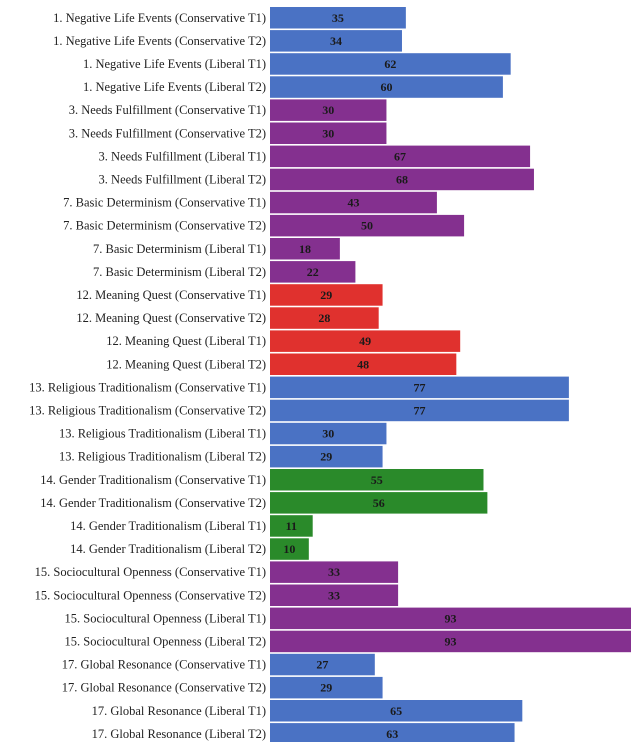 This screenshot has height=747, width=640. I want to click on category-label-15-sociocultural-openness-liberal-t2: 15. Sociocultural Openness (Liberal T2), so click(165, 641).